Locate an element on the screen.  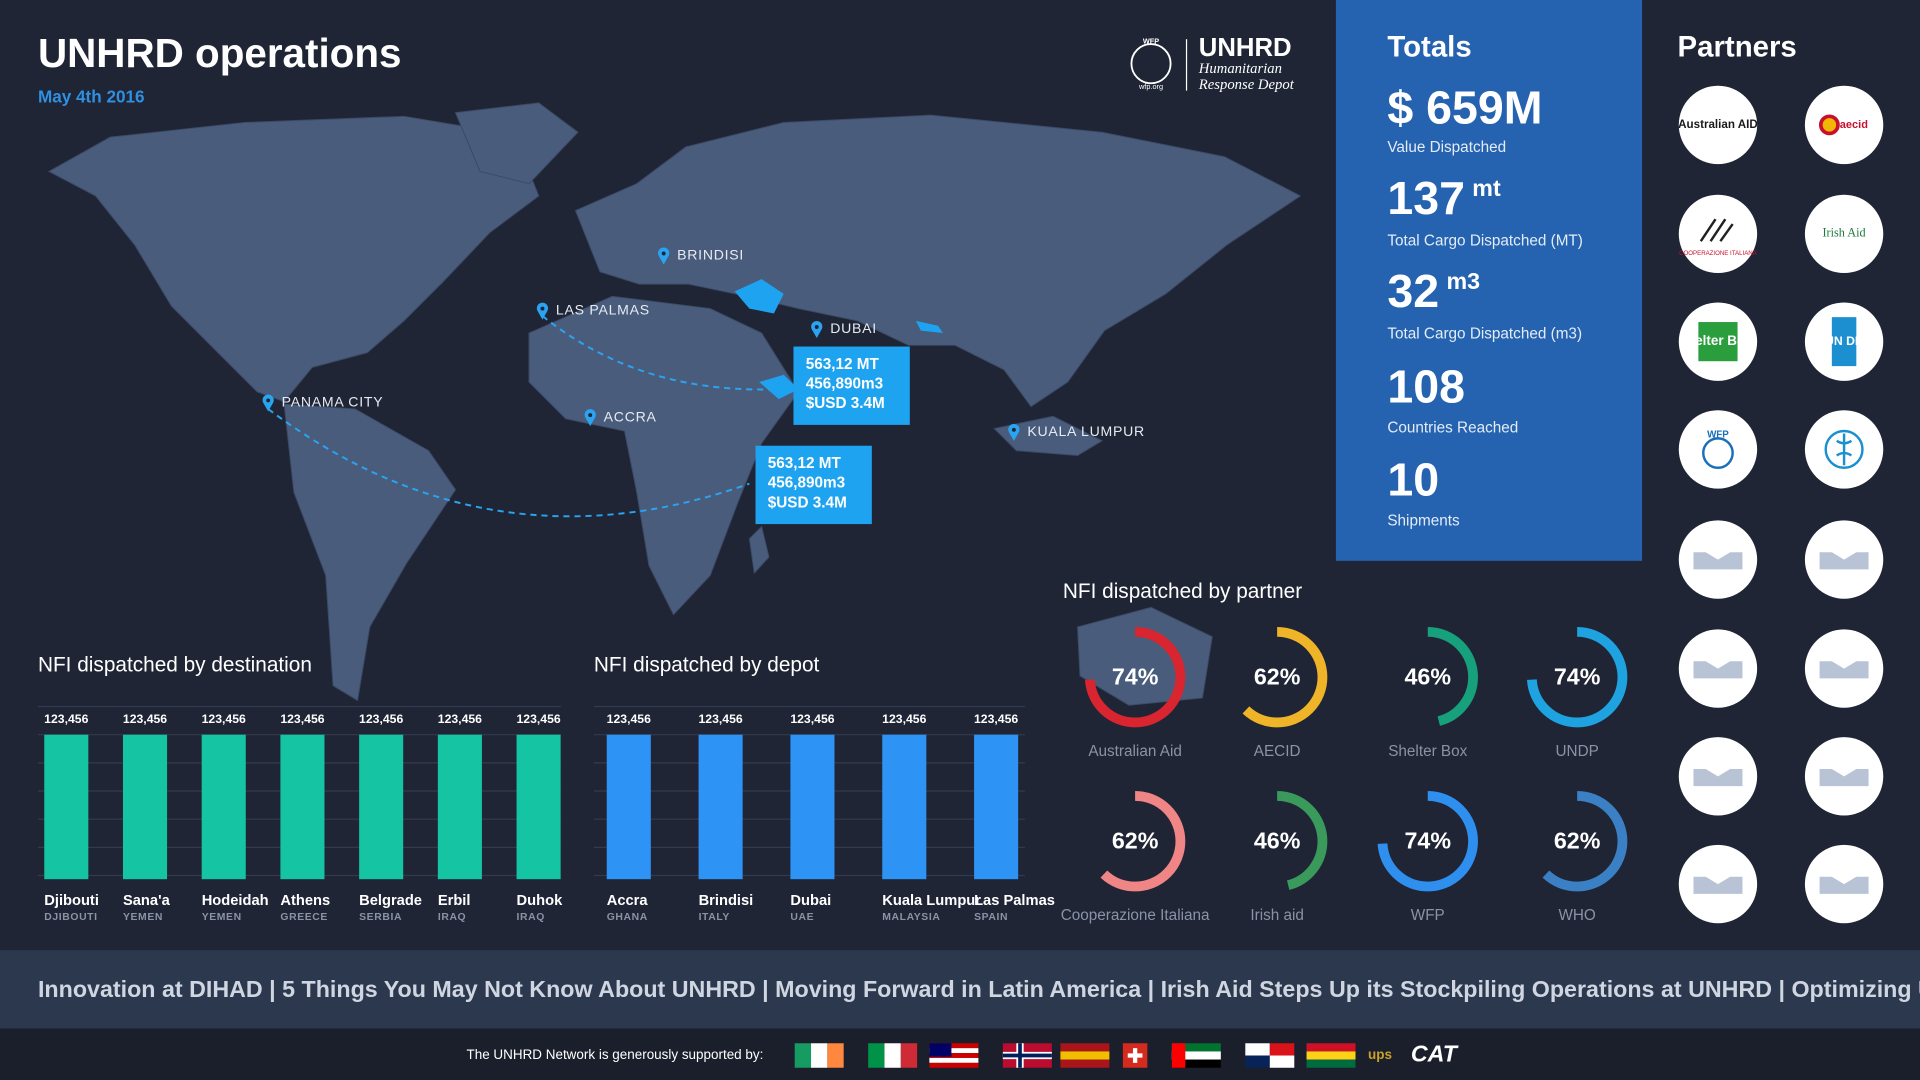
total-label: Total Cargo Dispatched (MT) is located at coordinates (1485, 240).